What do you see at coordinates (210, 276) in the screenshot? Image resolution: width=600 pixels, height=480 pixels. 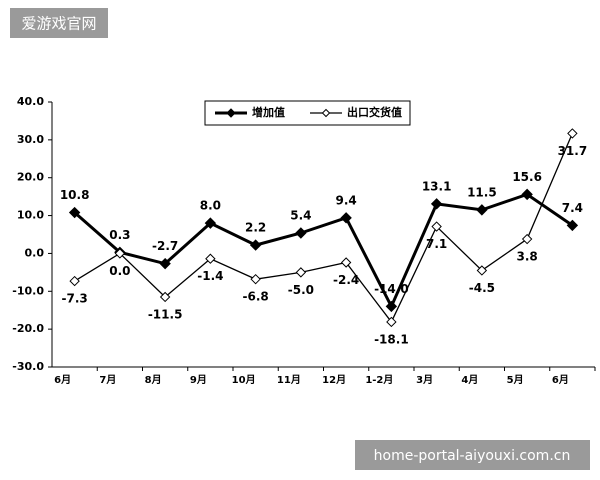 I see `data-label: -1.4` at bounding box center [210, 276].